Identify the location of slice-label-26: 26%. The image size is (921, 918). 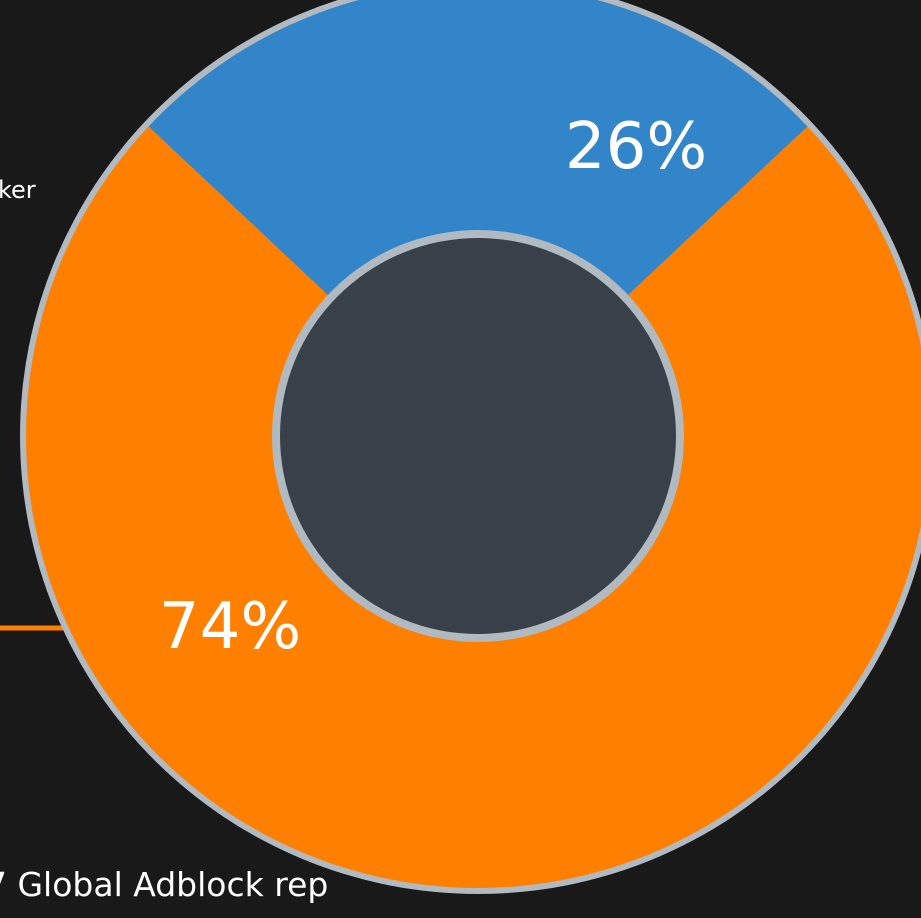
(636, 147).